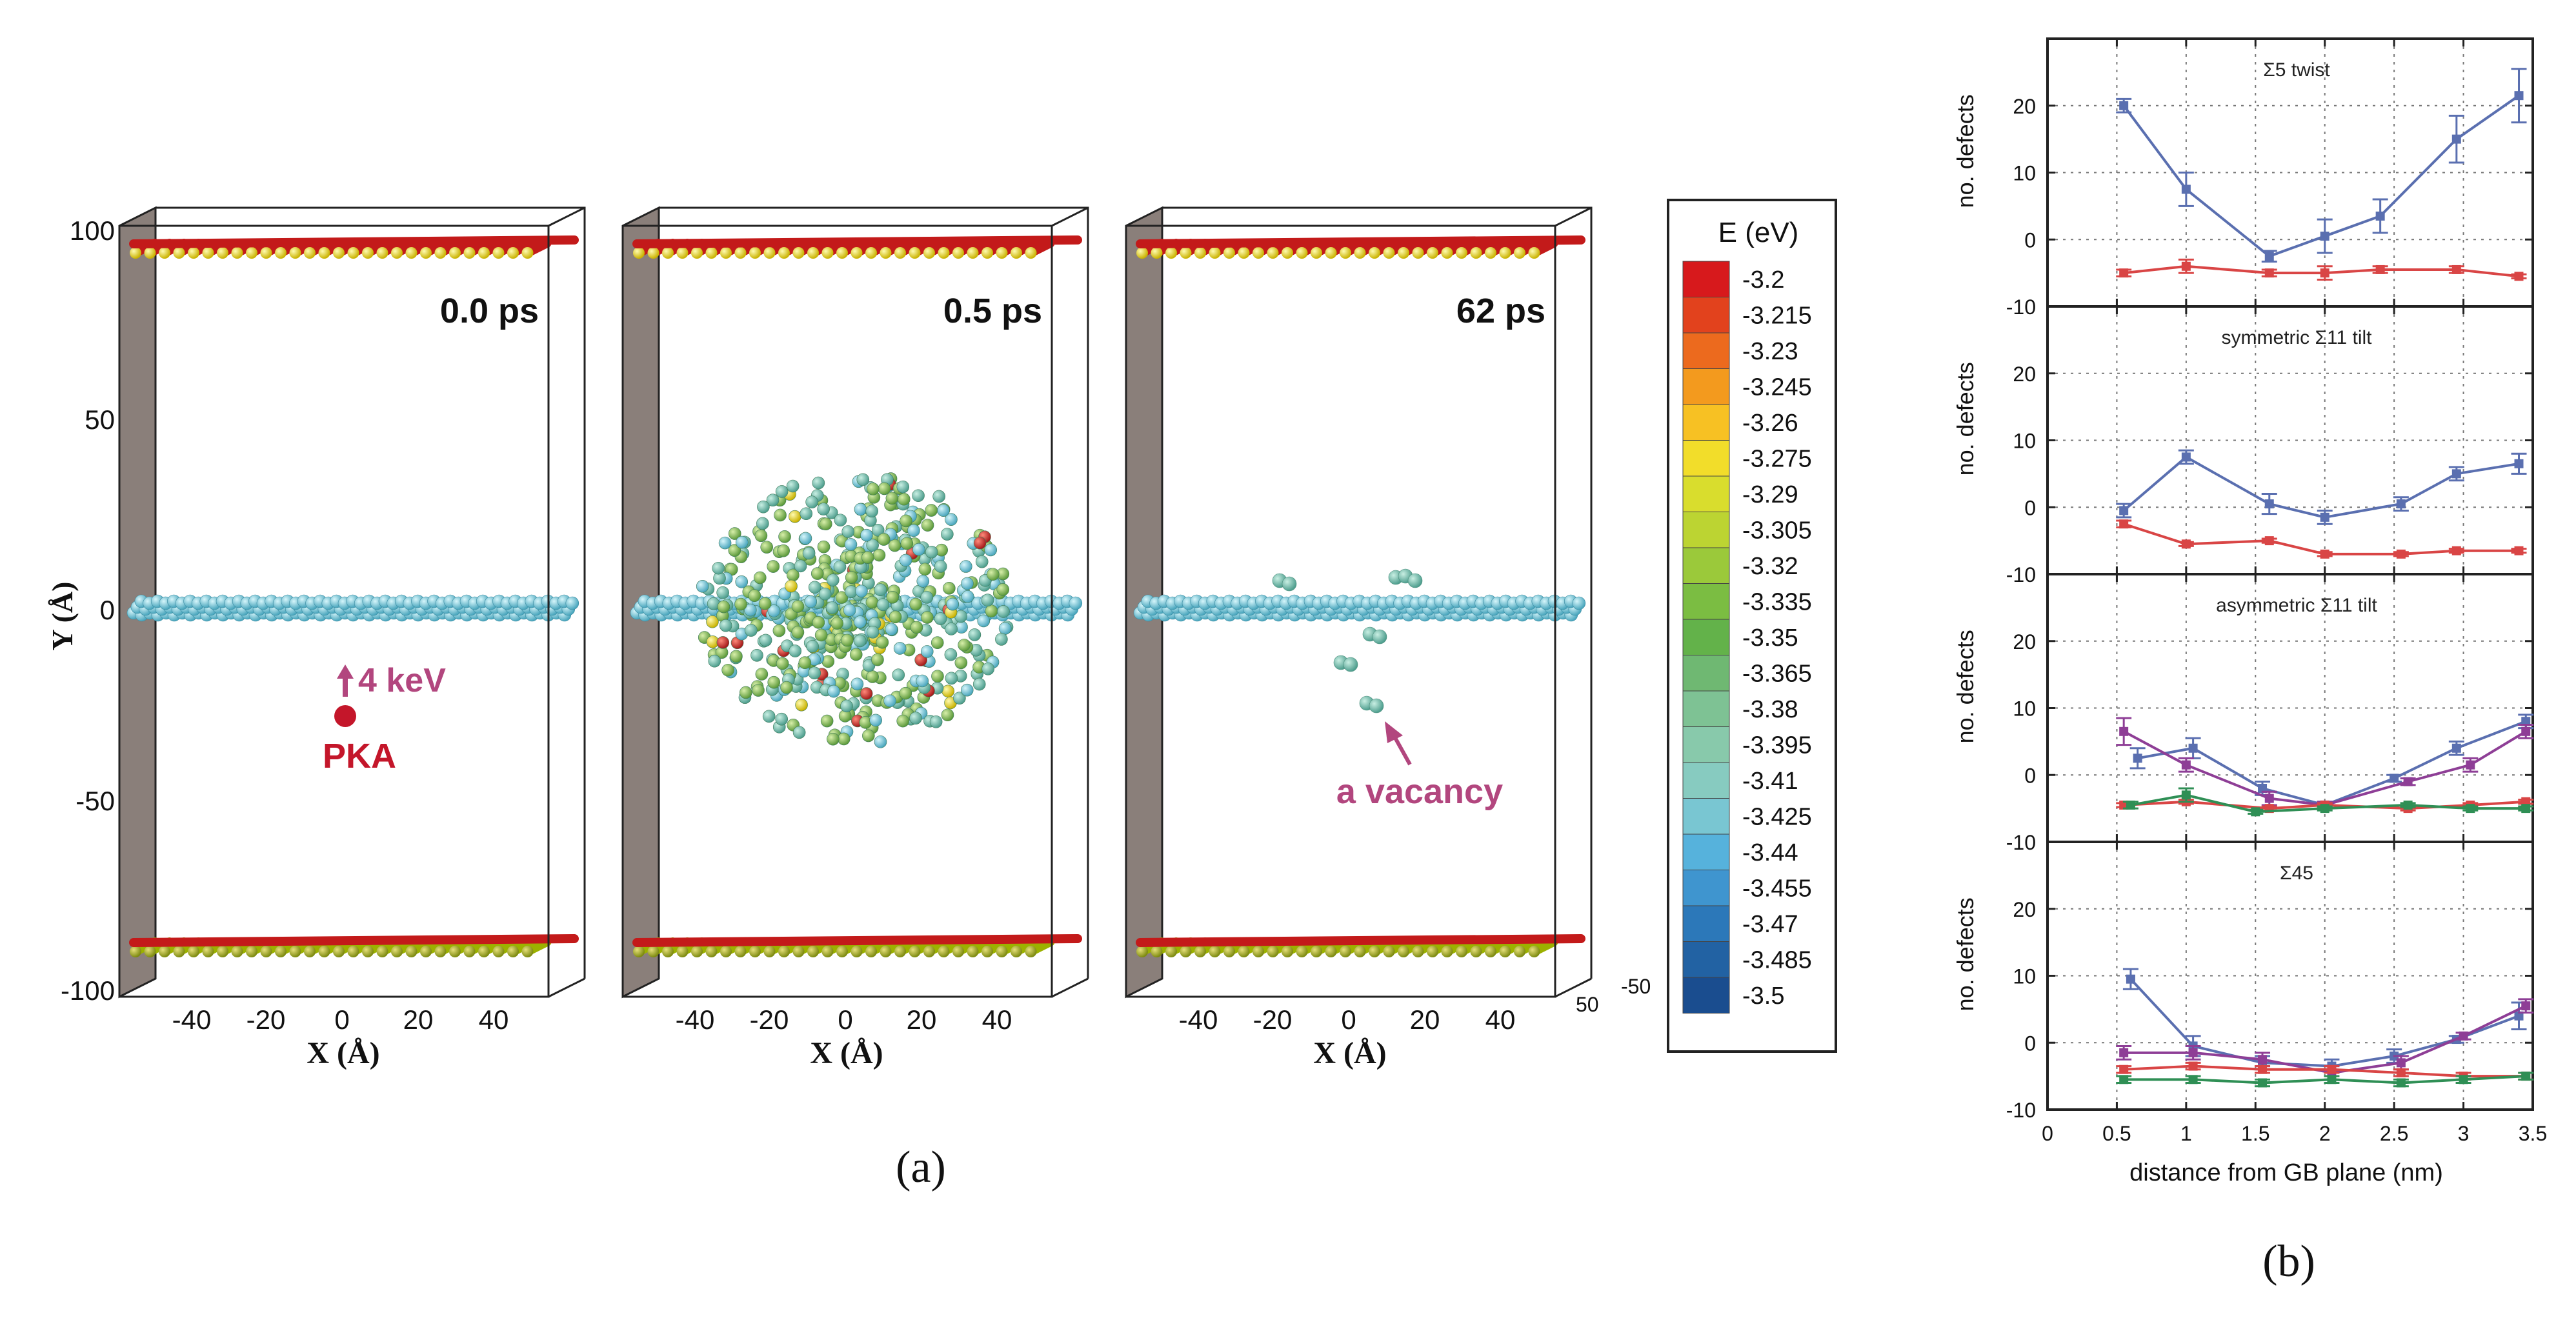 Image resolution: width=2576 pixels, height=1318 pixels. What do you see at coordinates (1965, 151) in the screenshot?
I see `y-axis-label: no. defects` at bounding box center [1965, 151].